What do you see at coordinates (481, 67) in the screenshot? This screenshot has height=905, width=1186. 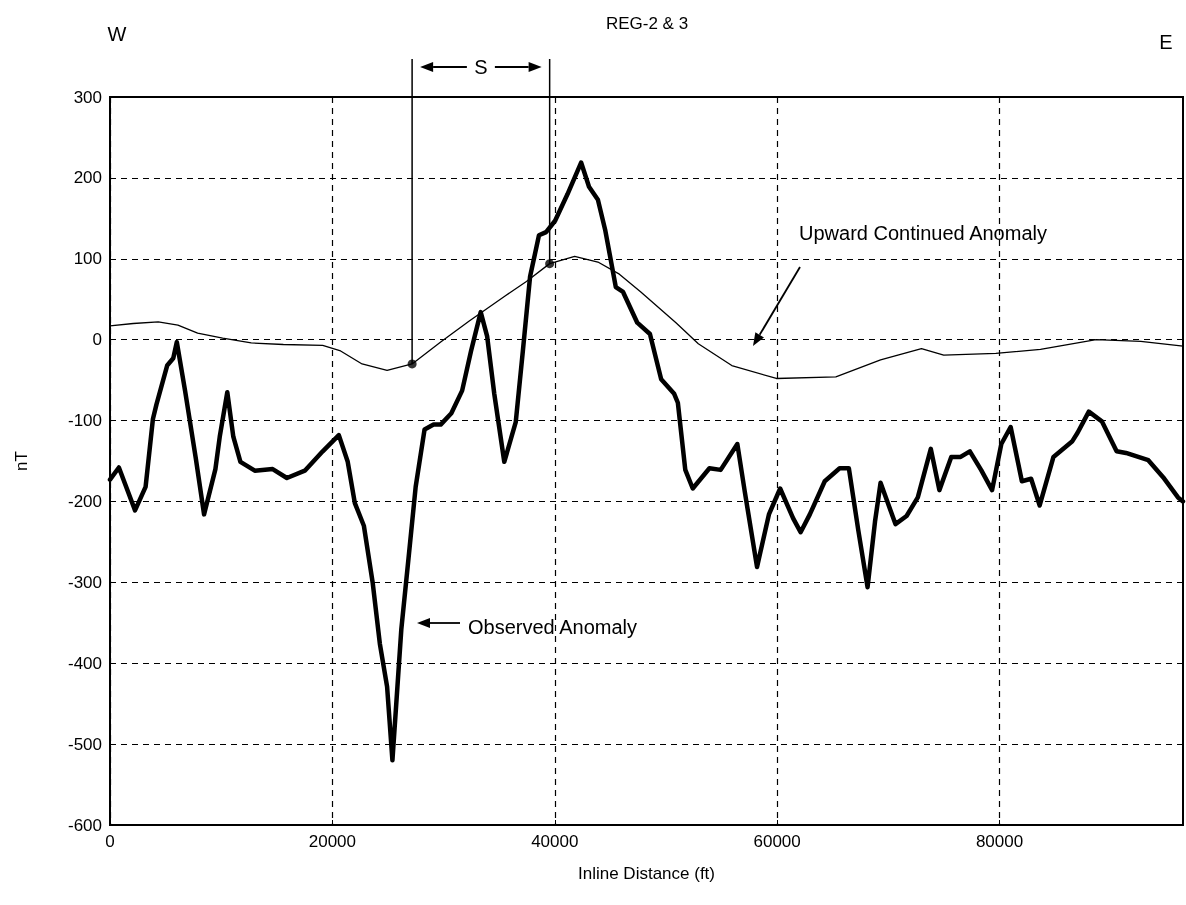 I see `text: S` at bounding box center [481, 67].